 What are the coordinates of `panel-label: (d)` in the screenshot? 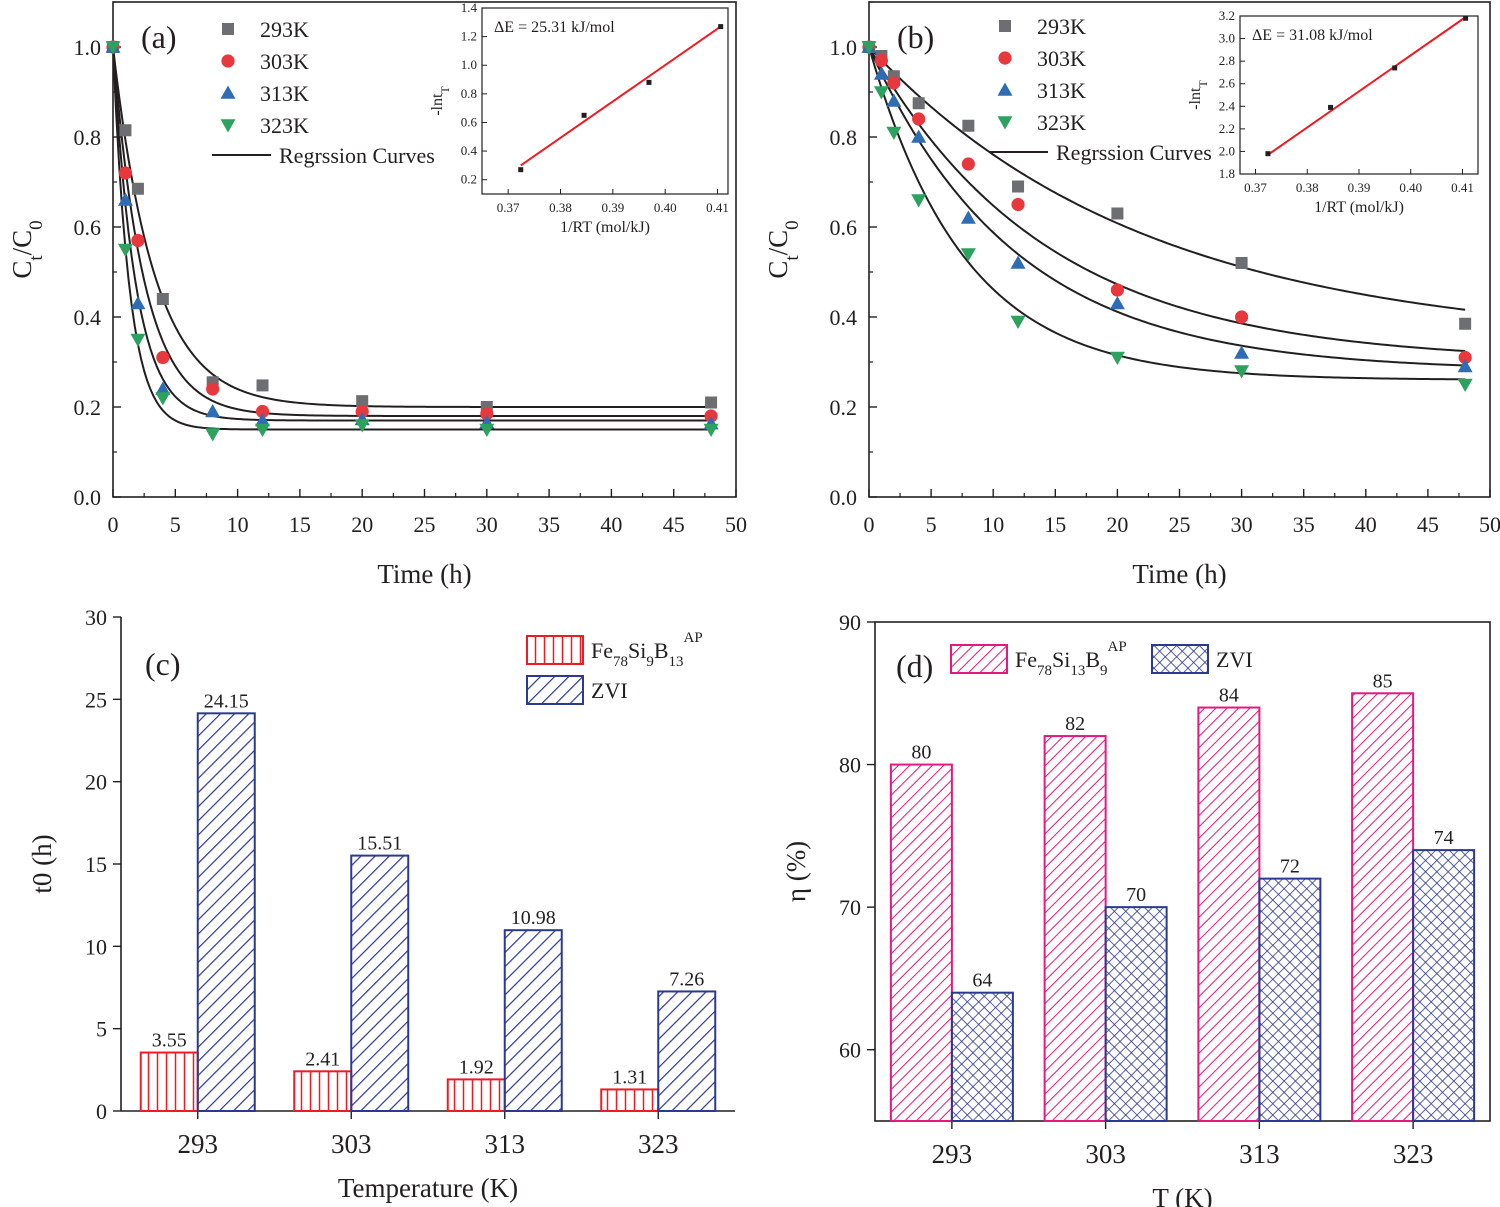 It's located at (914, 666).